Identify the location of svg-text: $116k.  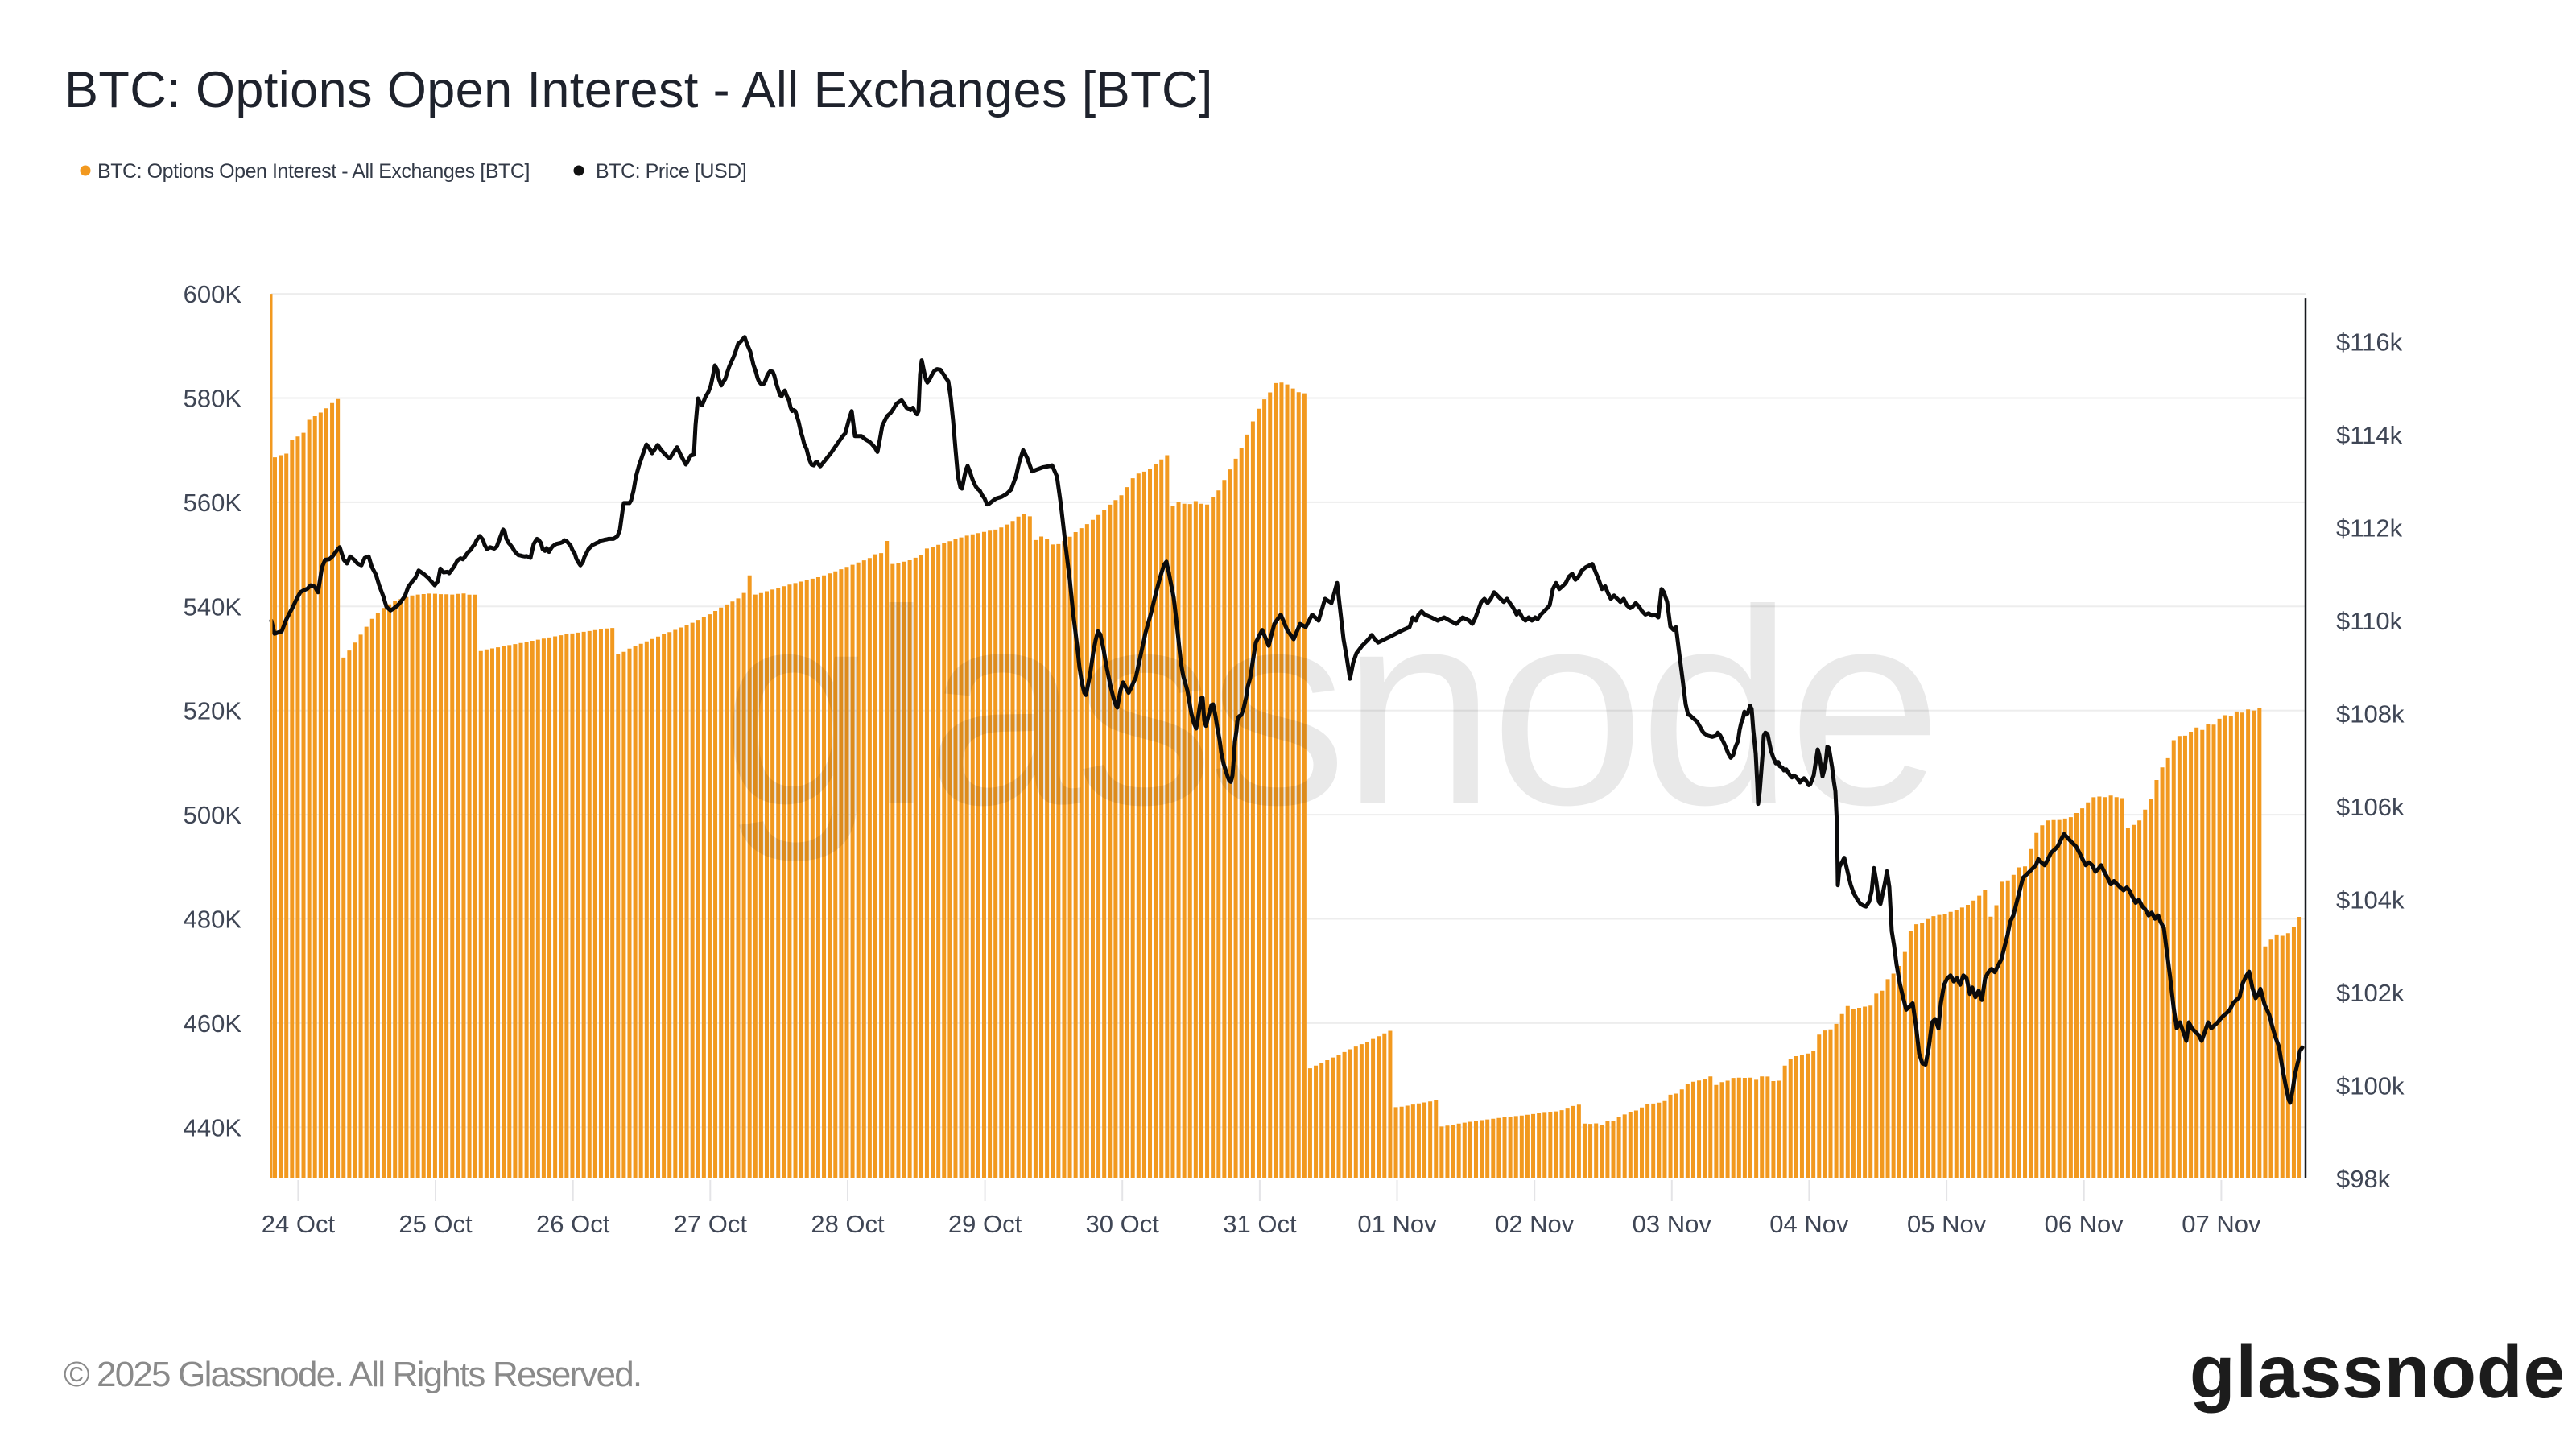
(2369, 343).